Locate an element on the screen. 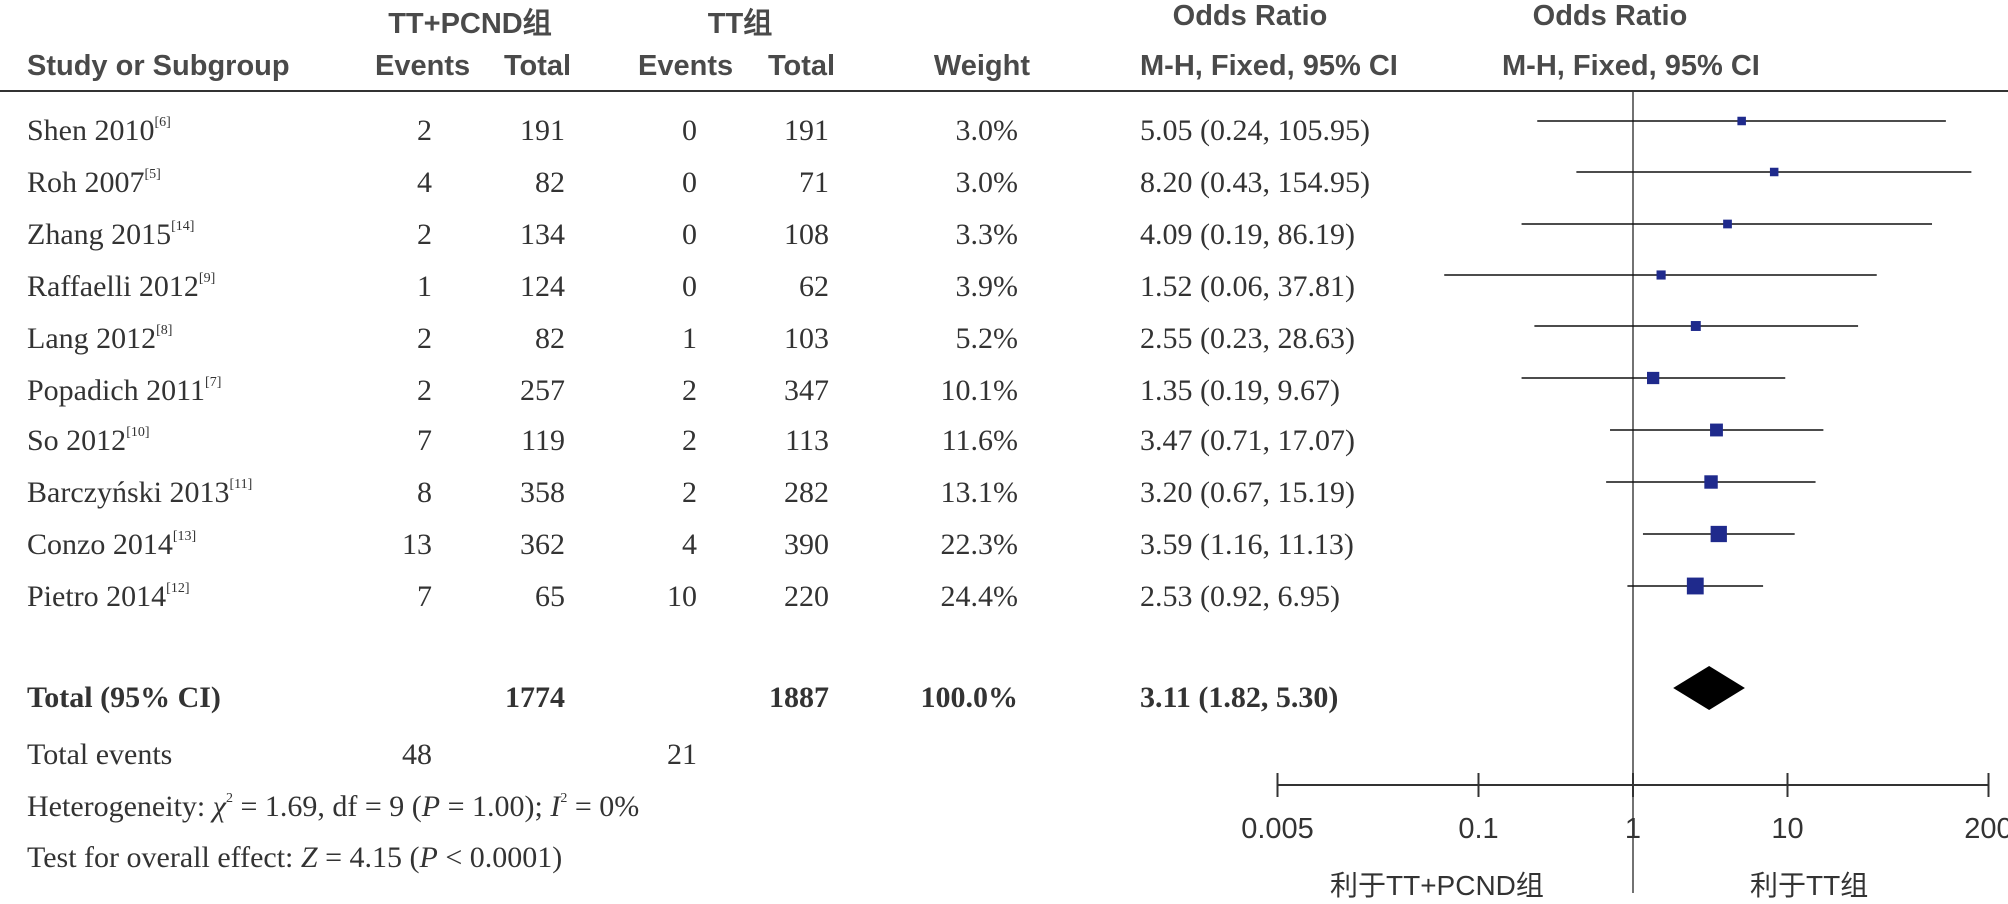  favours-left-label: 利于TT+PCND组 is located at coordinates (1437, 884).